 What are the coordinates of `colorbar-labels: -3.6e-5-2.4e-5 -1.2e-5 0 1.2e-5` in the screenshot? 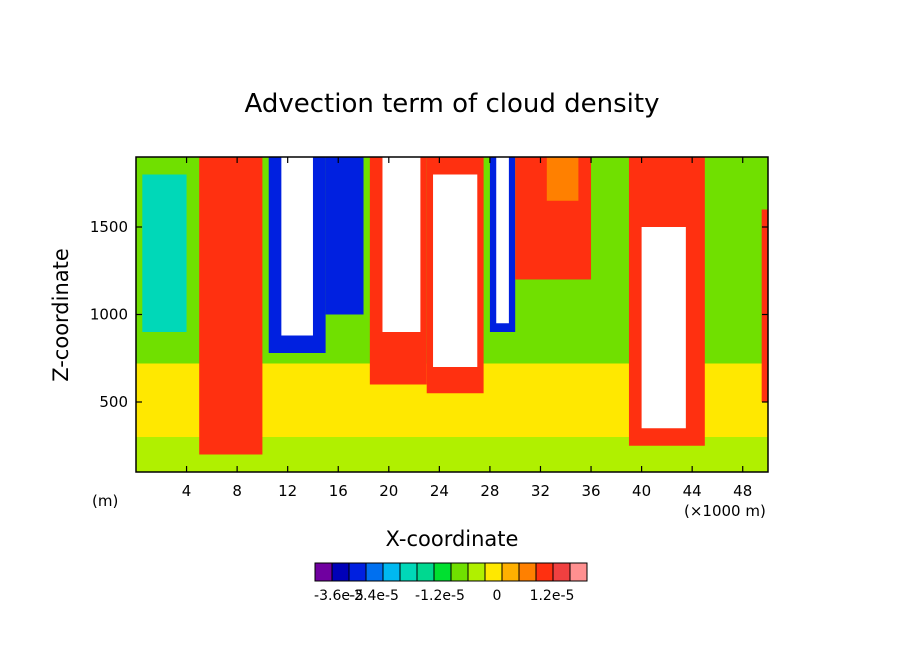 It's located at (444, 596).